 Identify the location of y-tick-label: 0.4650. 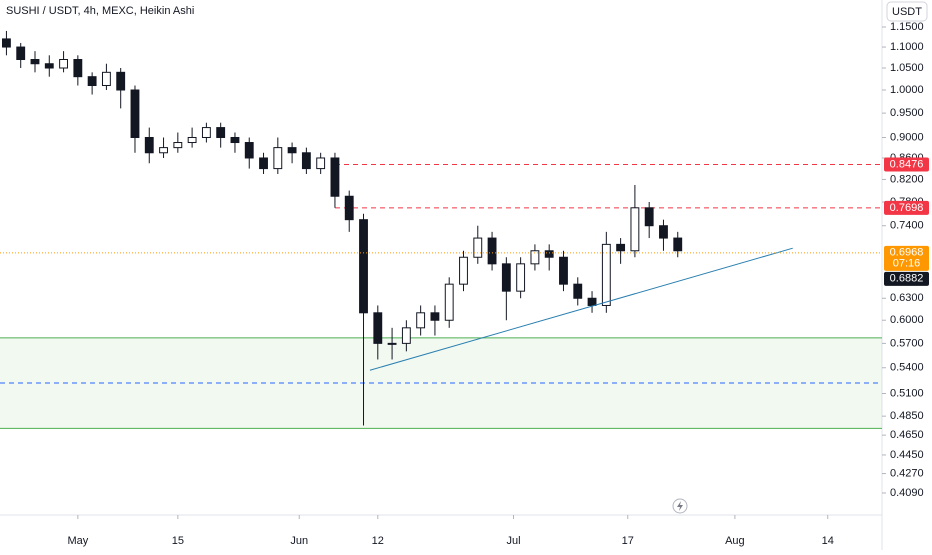
(907, 435).